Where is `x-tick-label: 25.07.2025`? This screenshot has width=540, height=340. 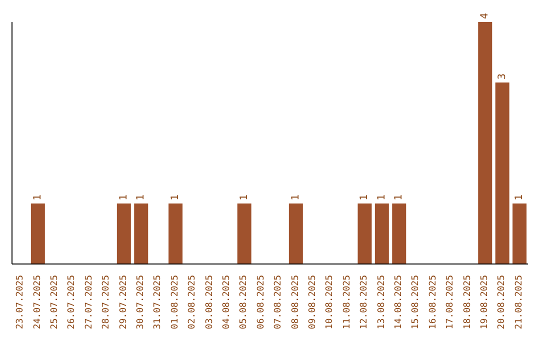 x-tick-label: 25.07.2025 is located at coordinates (55, 302).